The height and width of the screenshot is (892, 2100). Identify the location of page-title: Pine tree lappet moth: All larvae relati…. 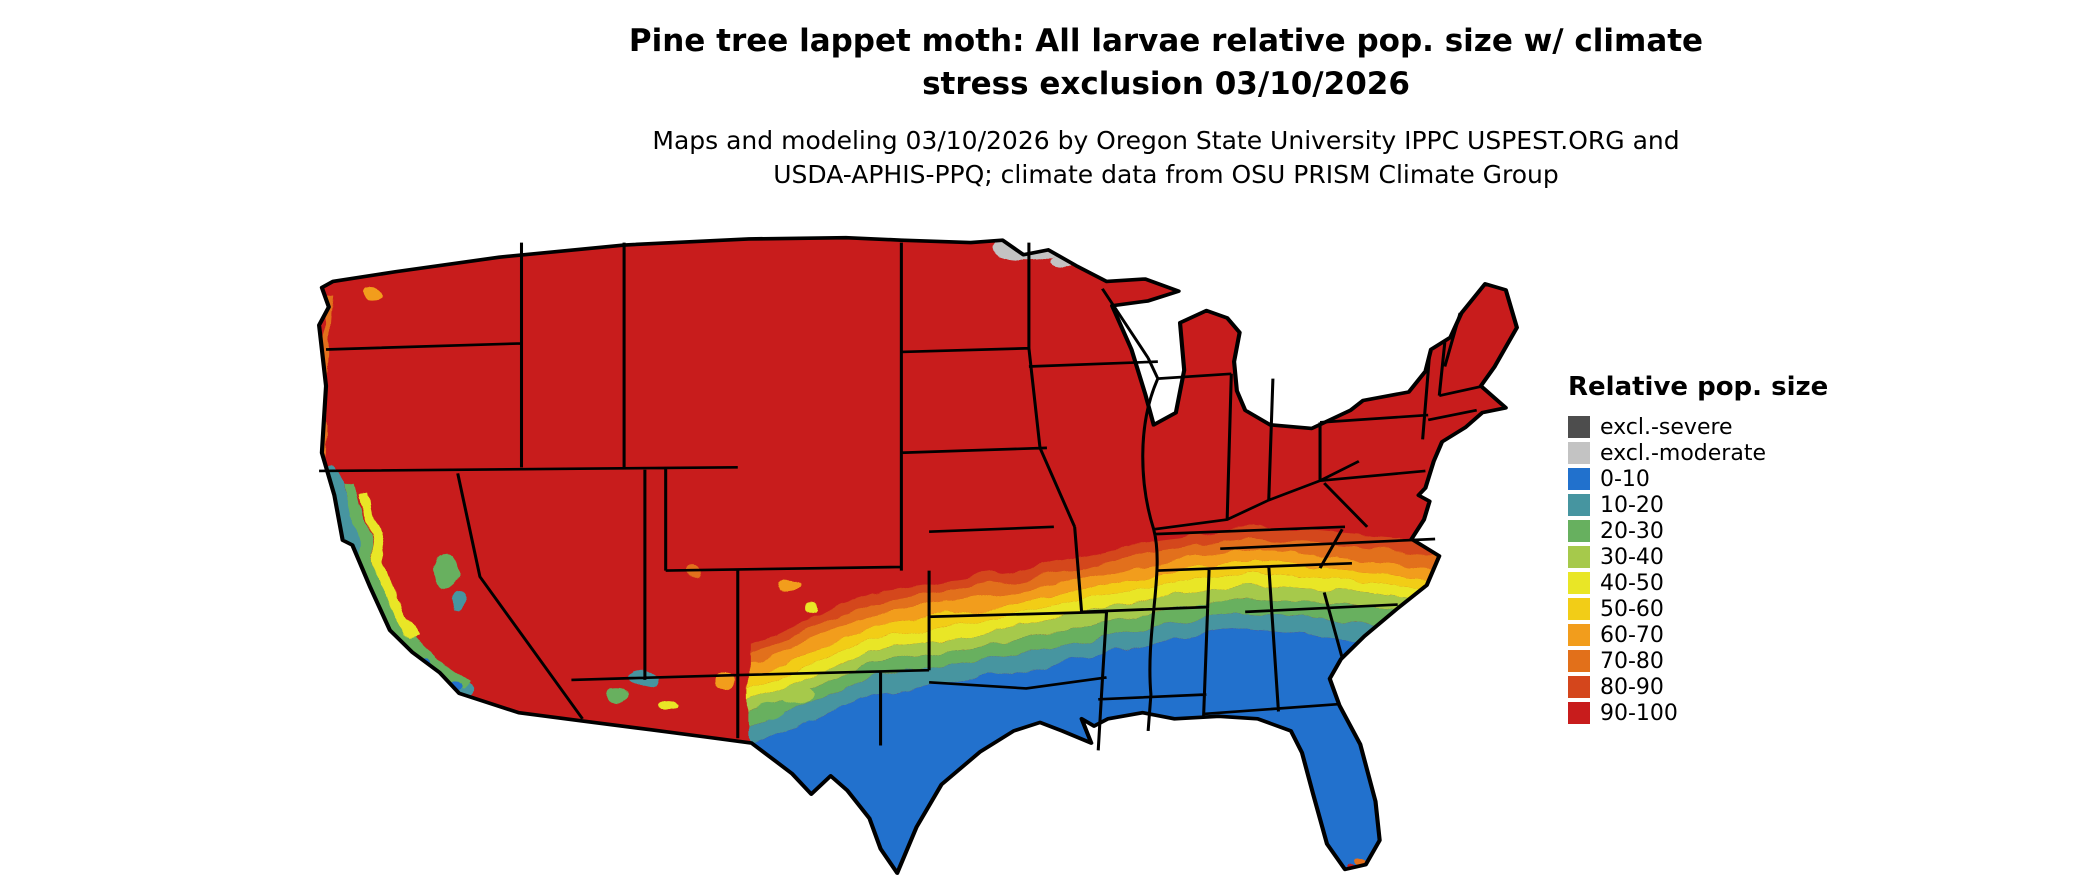
(1166, 63).